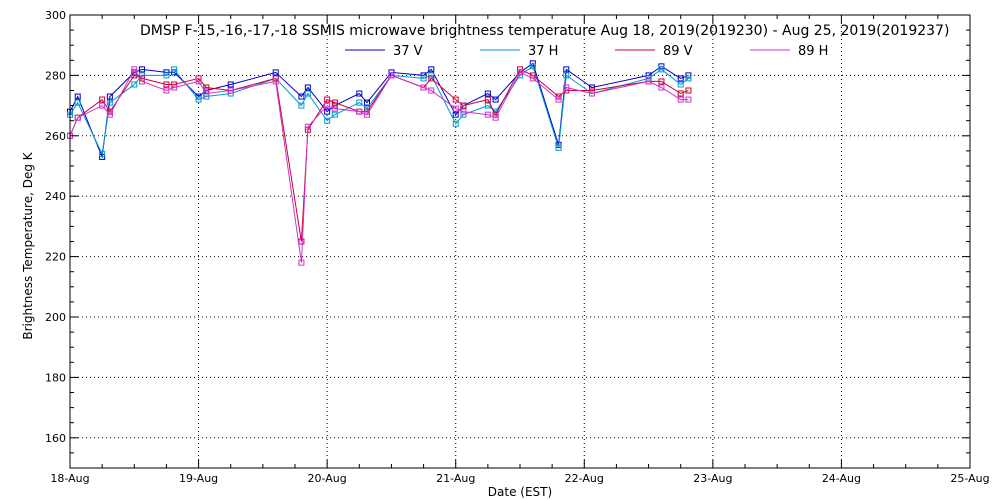 The height and width of the screenshot is (500, 1000). I want to click on y-axis-title: Brightness Temperature, Deg K, so click(28, 245).